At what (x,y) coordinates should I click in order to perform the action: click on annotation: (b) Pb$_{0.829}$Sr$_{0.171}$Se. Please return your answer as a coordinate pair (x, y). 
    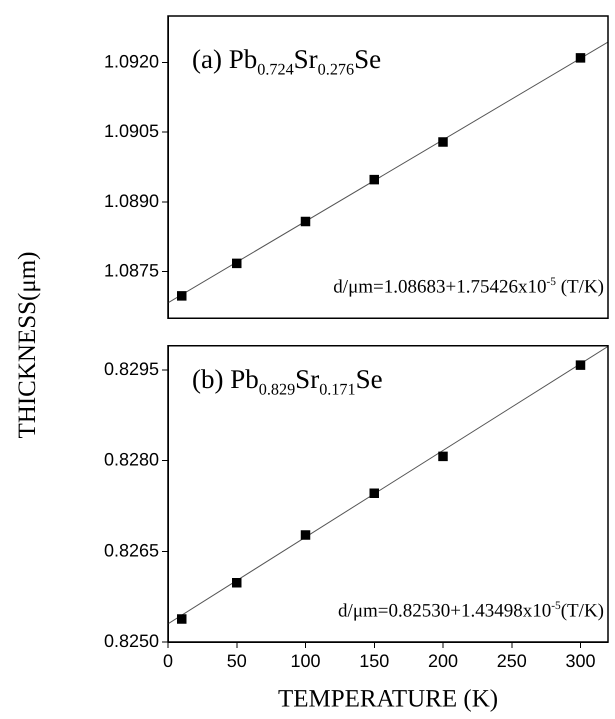
    Looking at the image, I should click on (287, 382).